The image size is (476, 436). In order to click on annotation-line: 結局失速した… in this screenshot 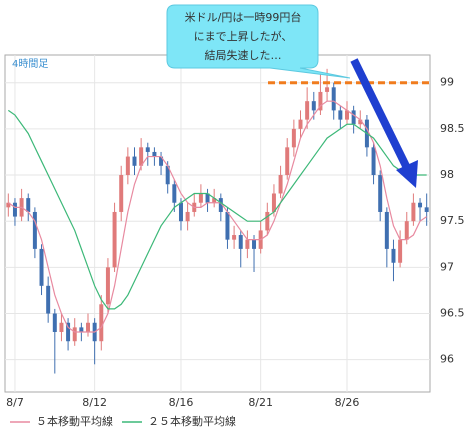, I will do `click(243, 55)`.